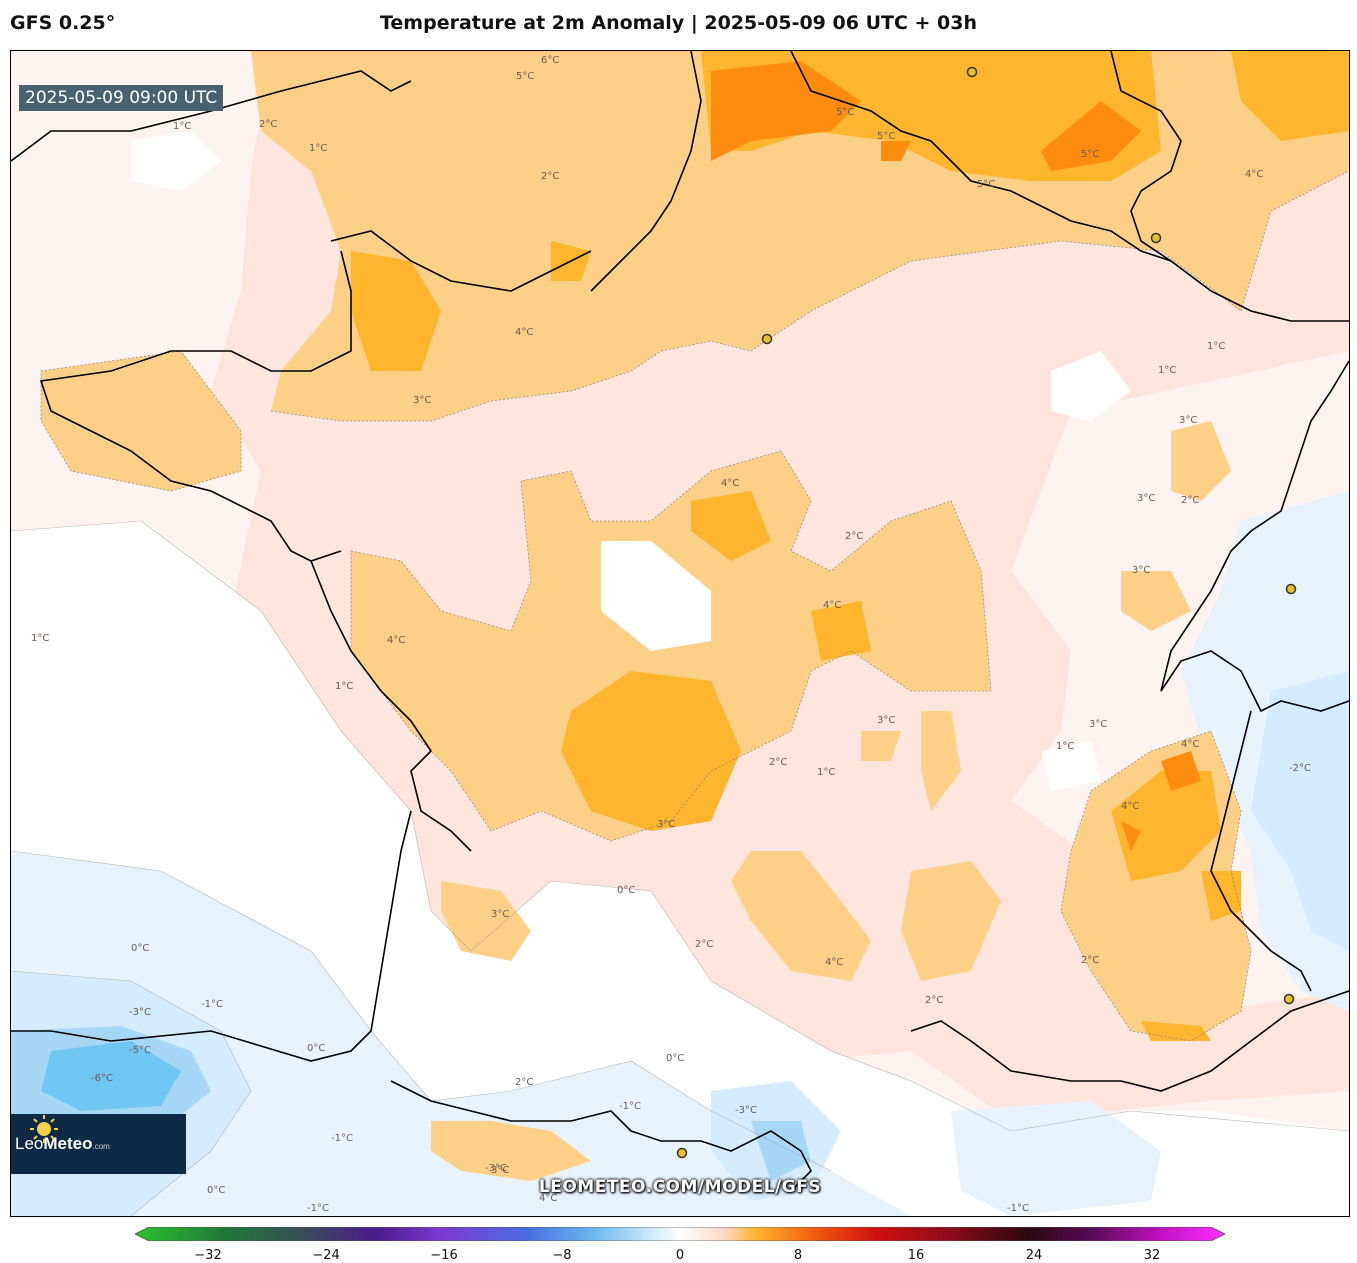 This screenshot has height=1263, width=1357. Describe the element at coordinates (44, 1129) in the screenshot. I see `sun-icon` at that location.